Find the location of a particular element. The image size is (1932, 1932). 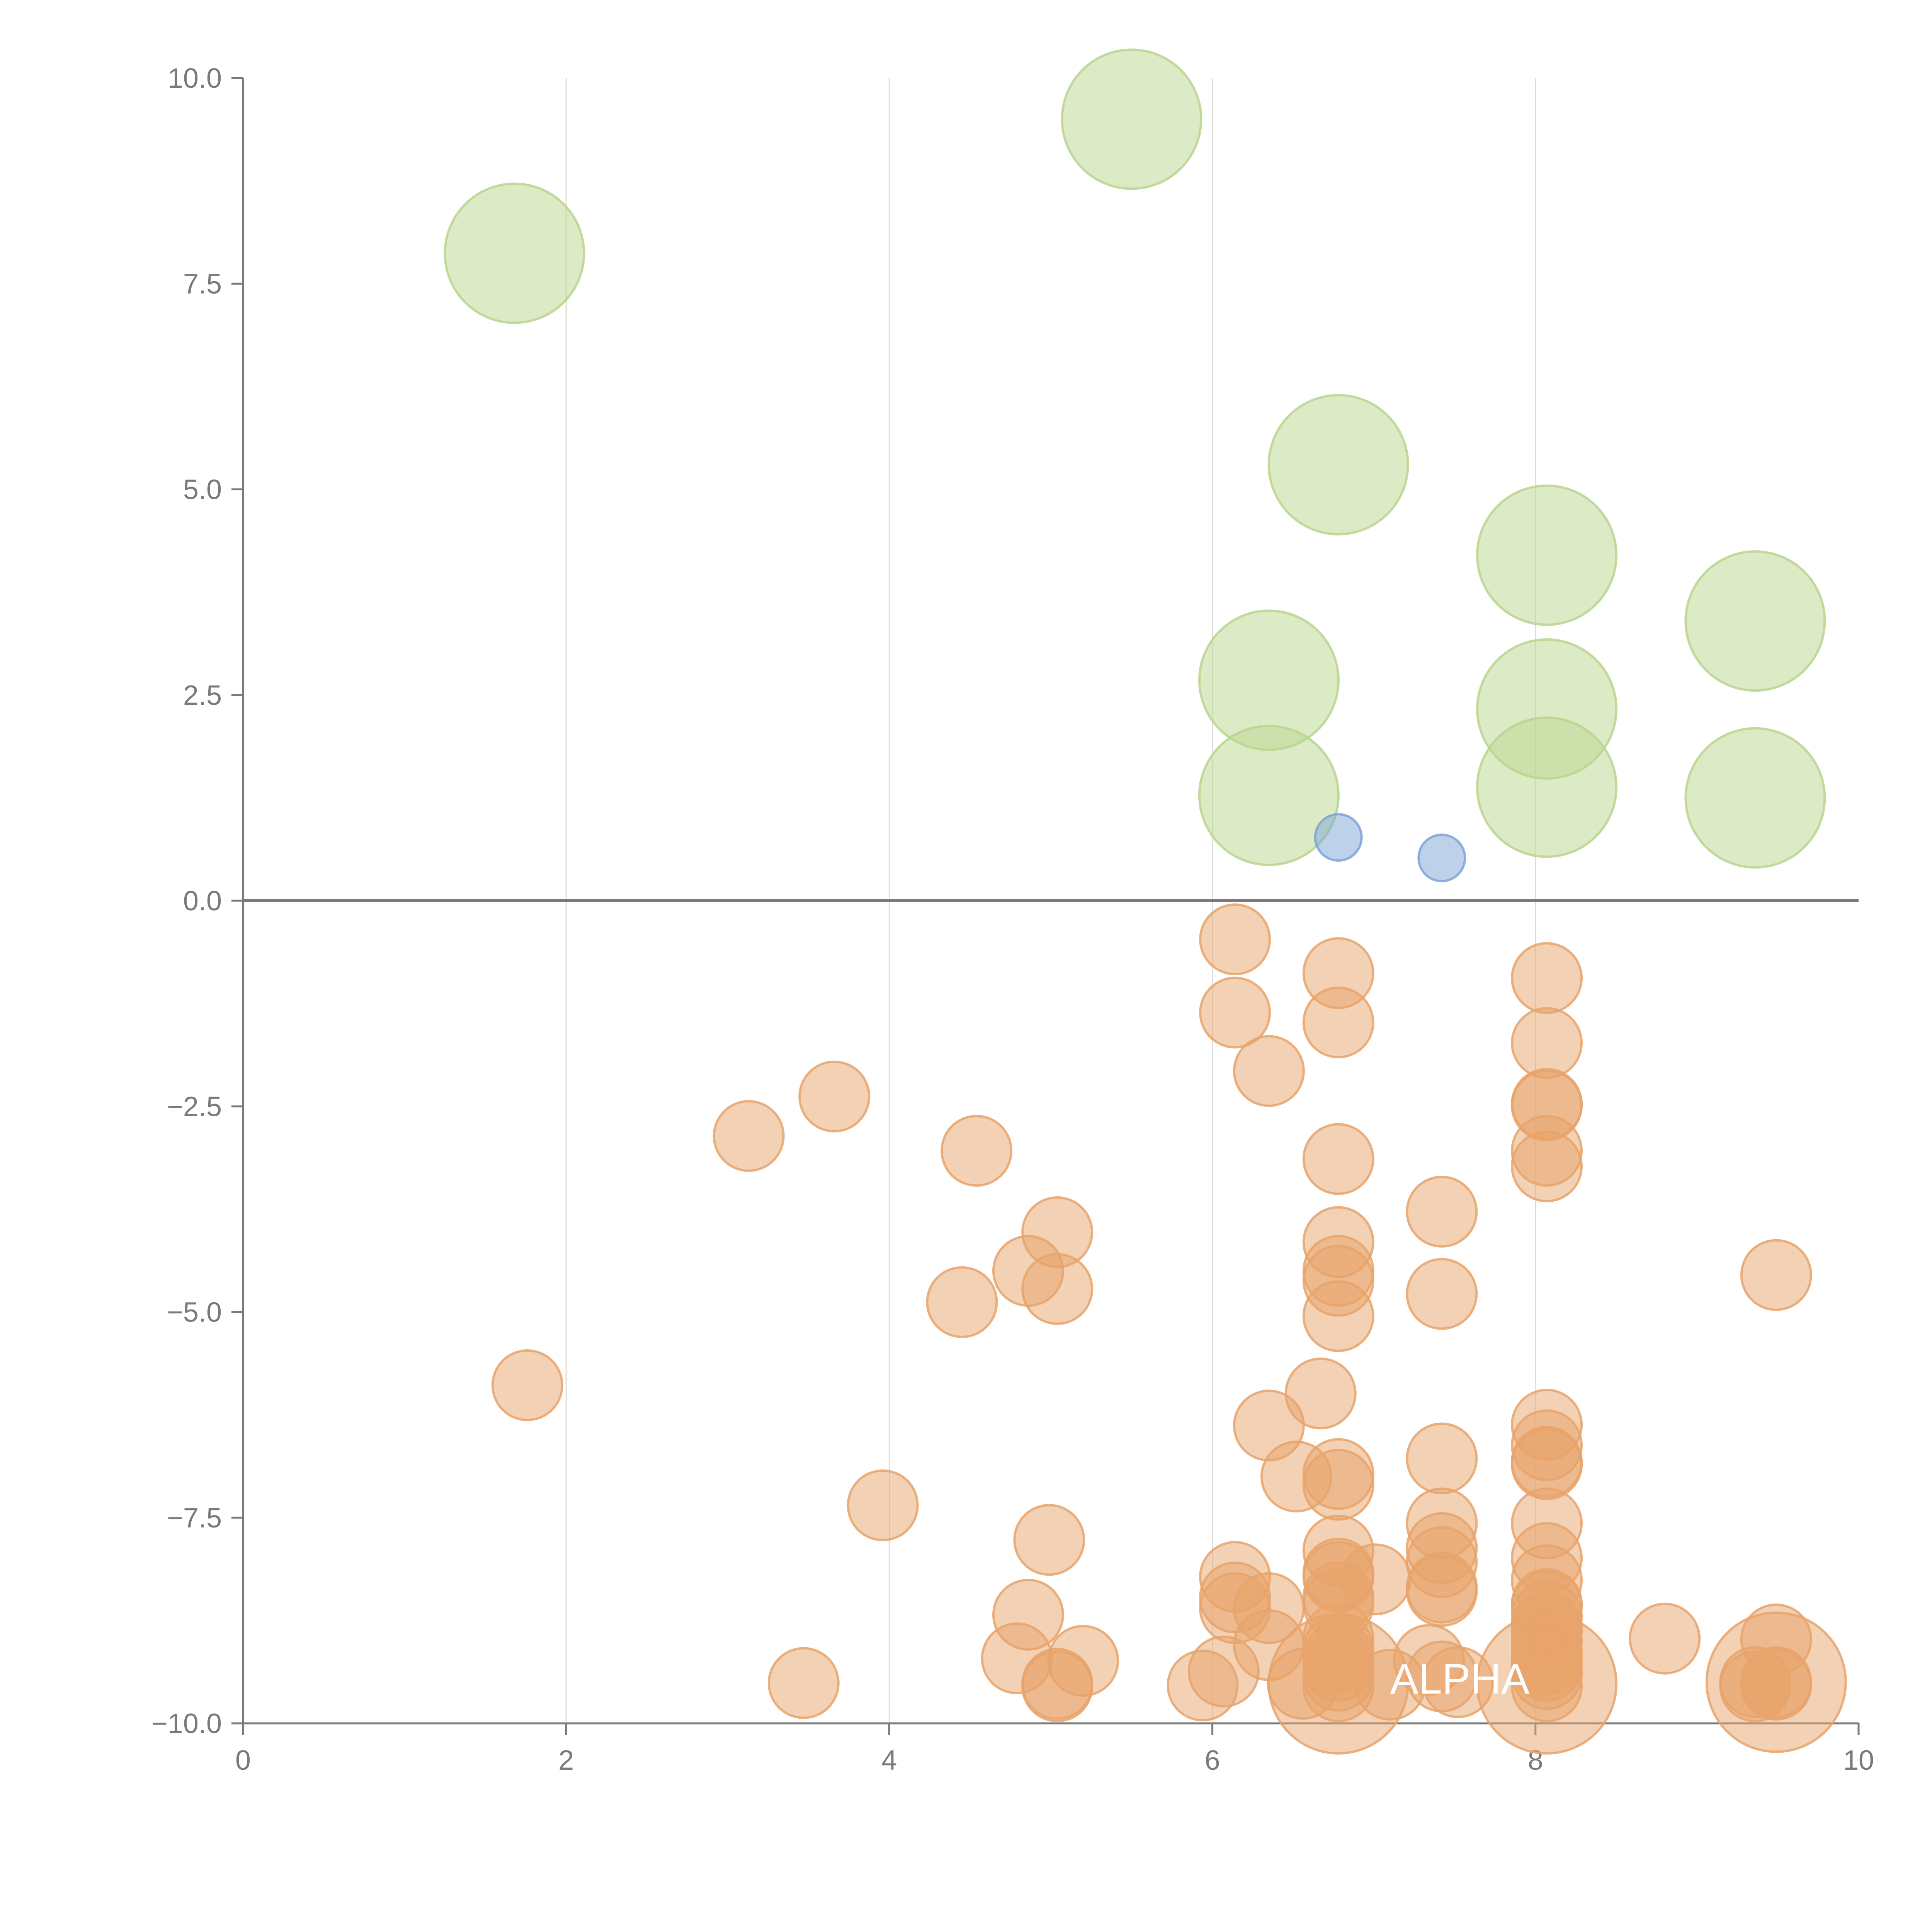

annotations: ALPHA is located at coordinates (1460, 1679).